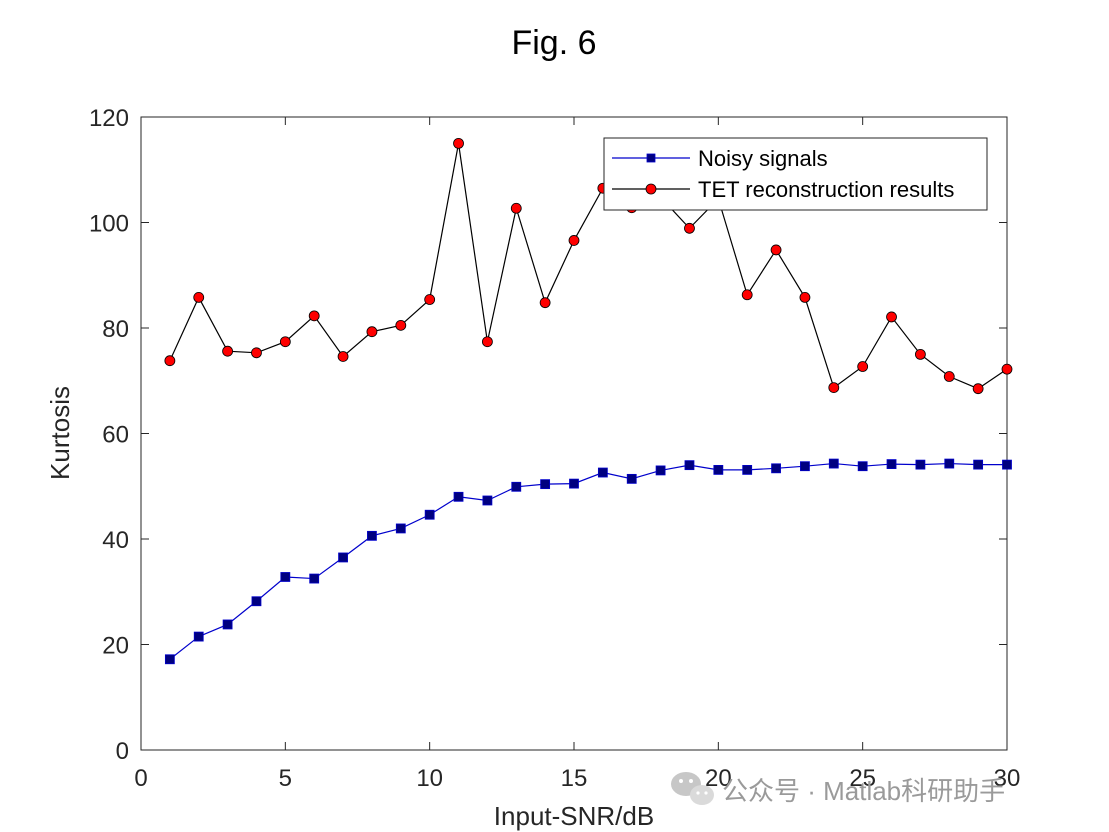  What do you see at coordinates (763, 158) in the screenshot?
I see `legend-label-noisy: Noisy signals` at bounding box center [763, 158].